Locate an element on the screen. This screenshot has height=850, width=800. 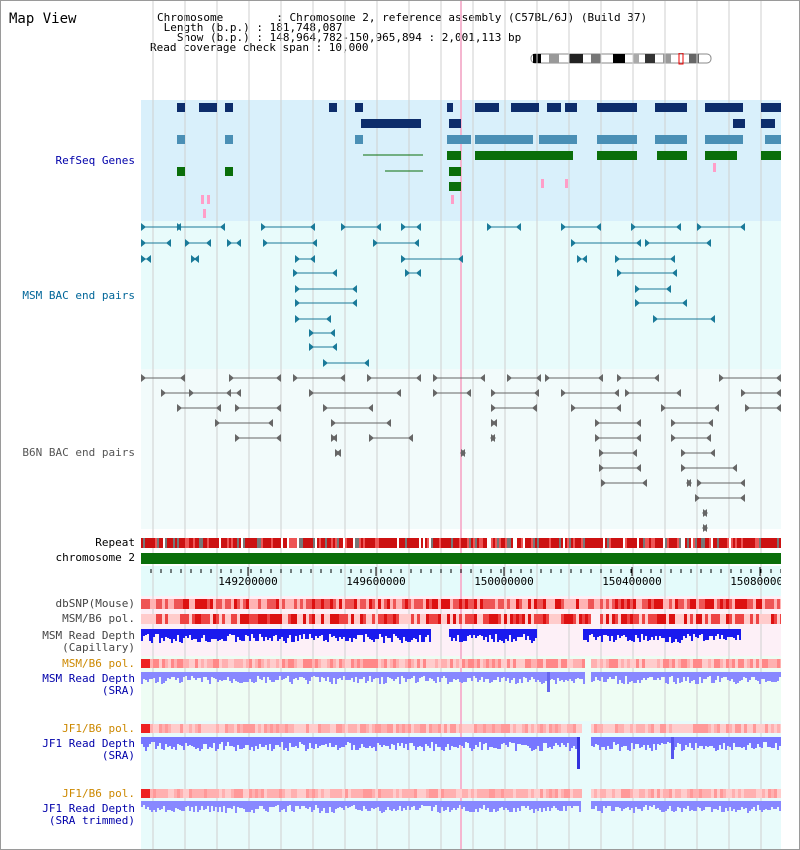
chromosome-ideogram is located at coordinates (622, 59).